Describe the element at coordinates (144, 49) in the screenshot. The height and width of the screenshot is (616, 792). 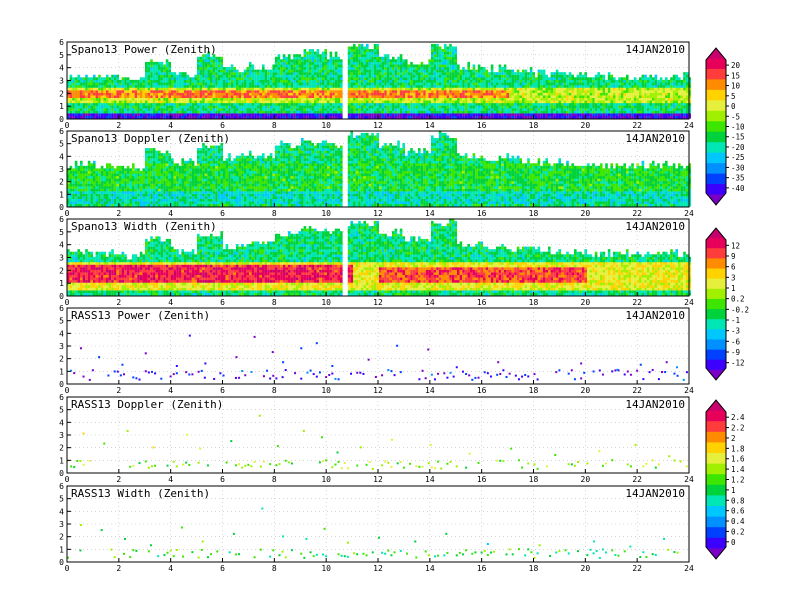
I see `panel-title: Spano13 Power (Zenith)` at that location.